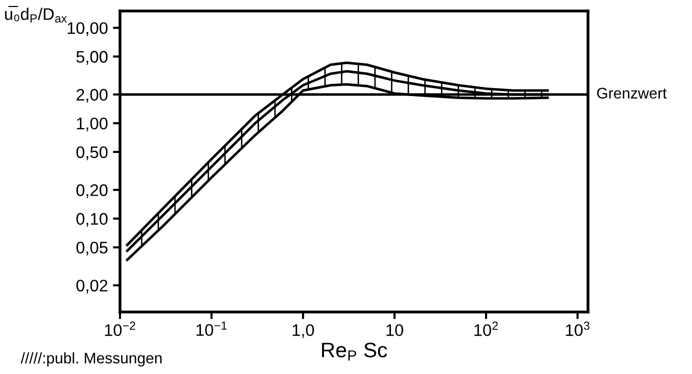 The image size is (692, 374). I want to click on ref-line-label: Grenzwert, so click(632, 93).